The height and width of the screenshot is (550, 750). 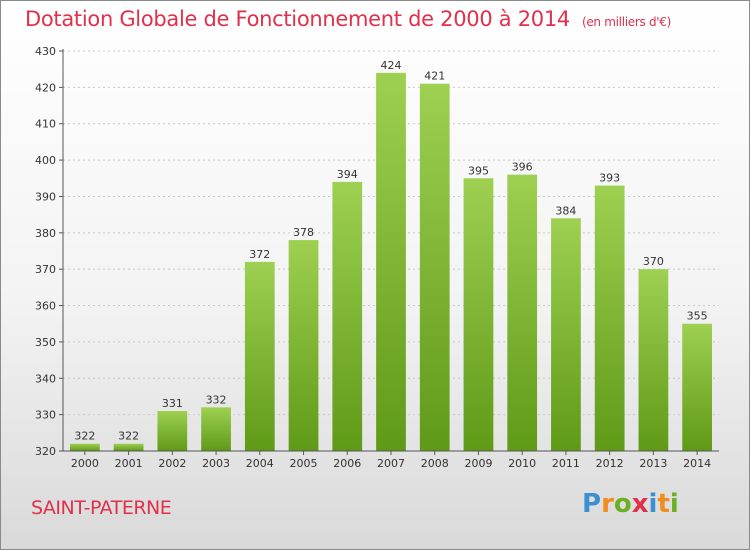 What do you see at coordinates (391, 65) in the screenshot?
I see `data-label: 424` at bounding box center [391, 65].